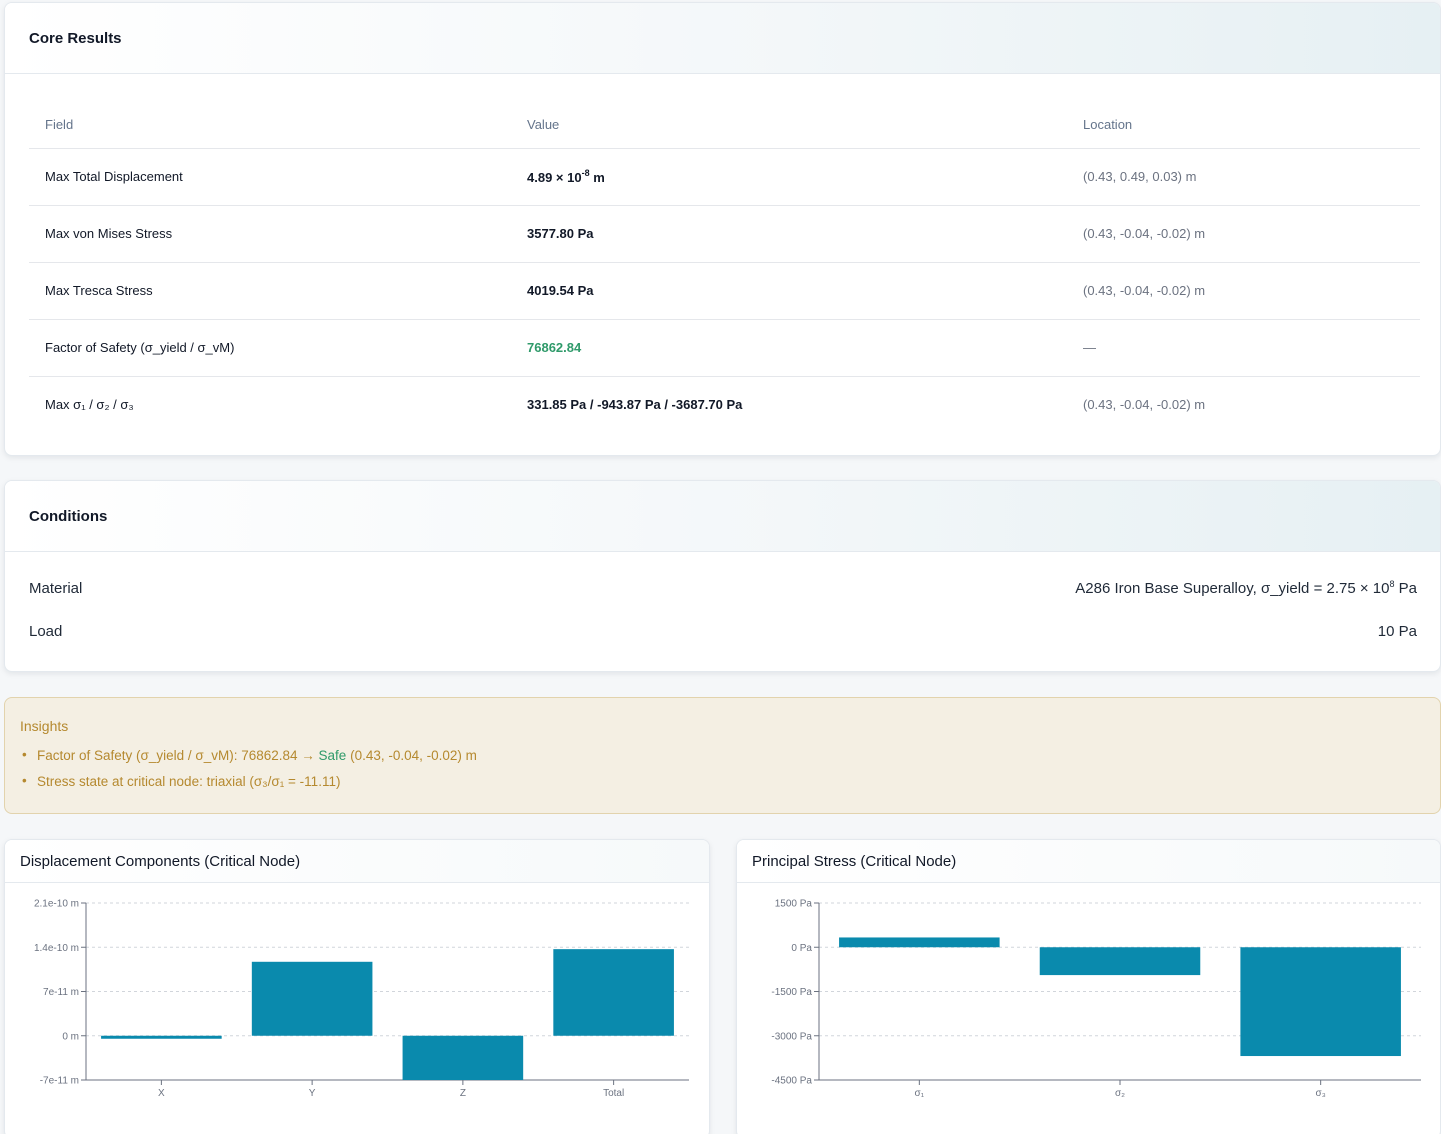 The image size is (1441, 1134). What do you see at coordinates (56, 948) in the screenshot?
I see `y-tick-label: 1.4e-10 m` at bounding box center [56, 948].